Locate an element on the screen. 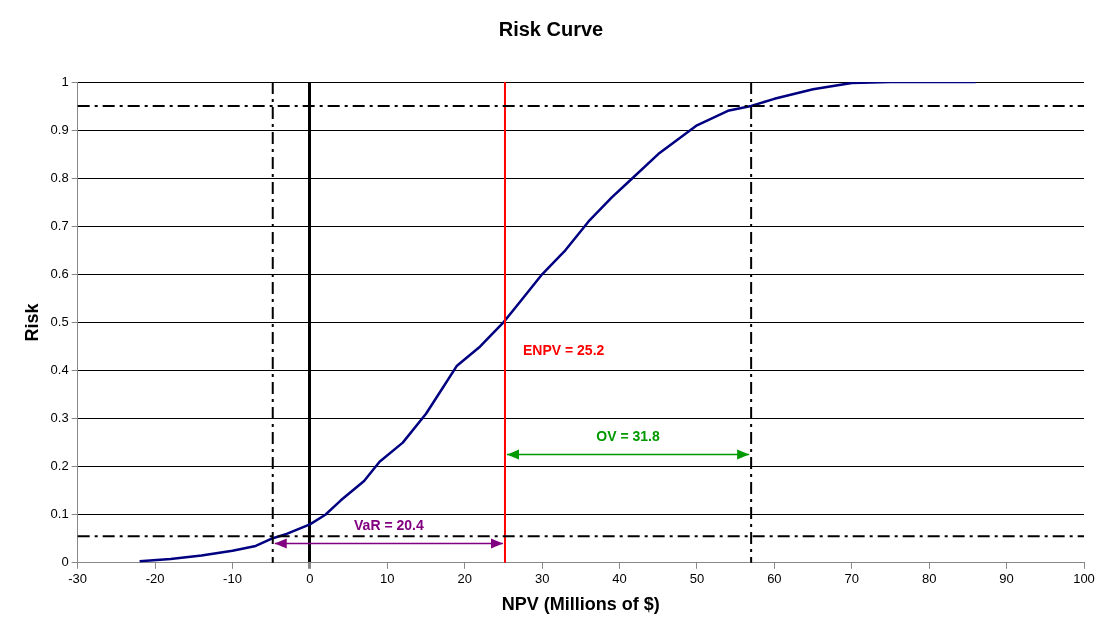 Image resolution: width=1112 pixels, height=633 pixels. y-tick-label: 1 is located at coordinates (65, 81).